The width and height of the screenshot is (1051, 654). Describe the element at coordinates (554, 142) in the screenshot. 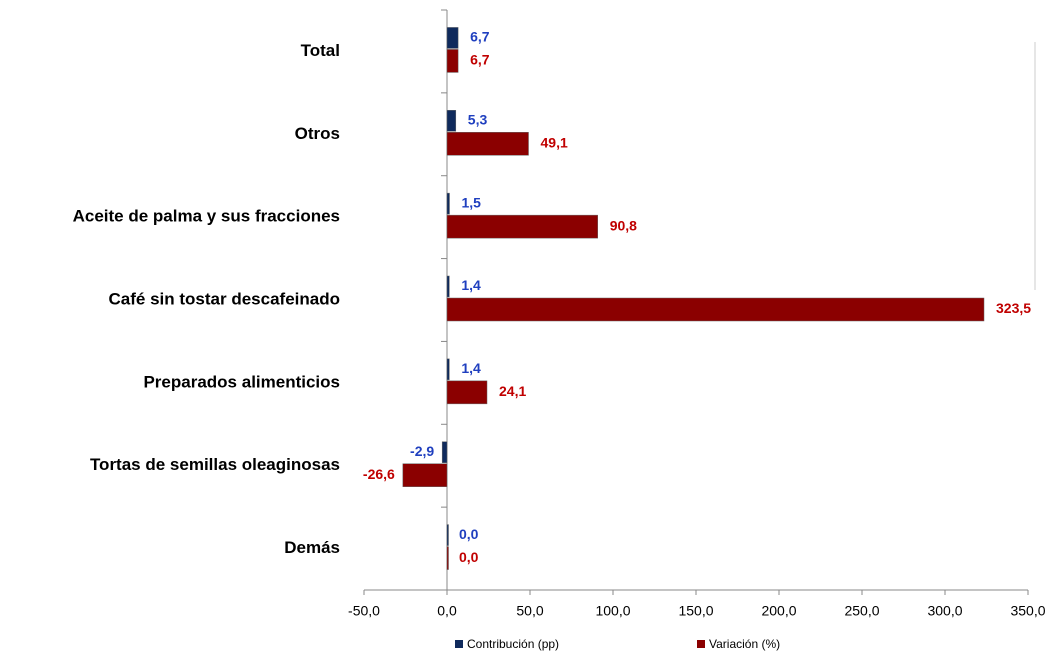

I see `value-label: 49,1` at that location.